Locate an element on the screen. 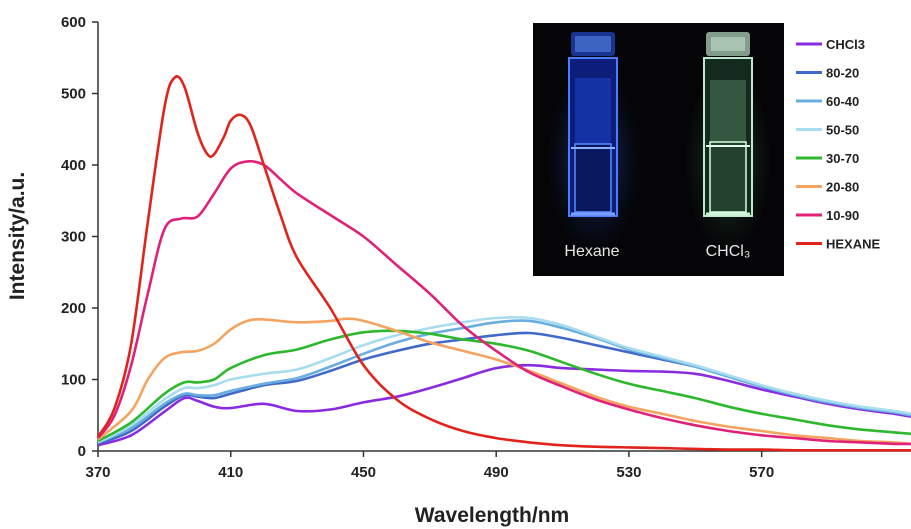 Image resolution: width=911 pixels, height=529 pixels. y-tick-label: 300 is located at coordinates (73, 237).